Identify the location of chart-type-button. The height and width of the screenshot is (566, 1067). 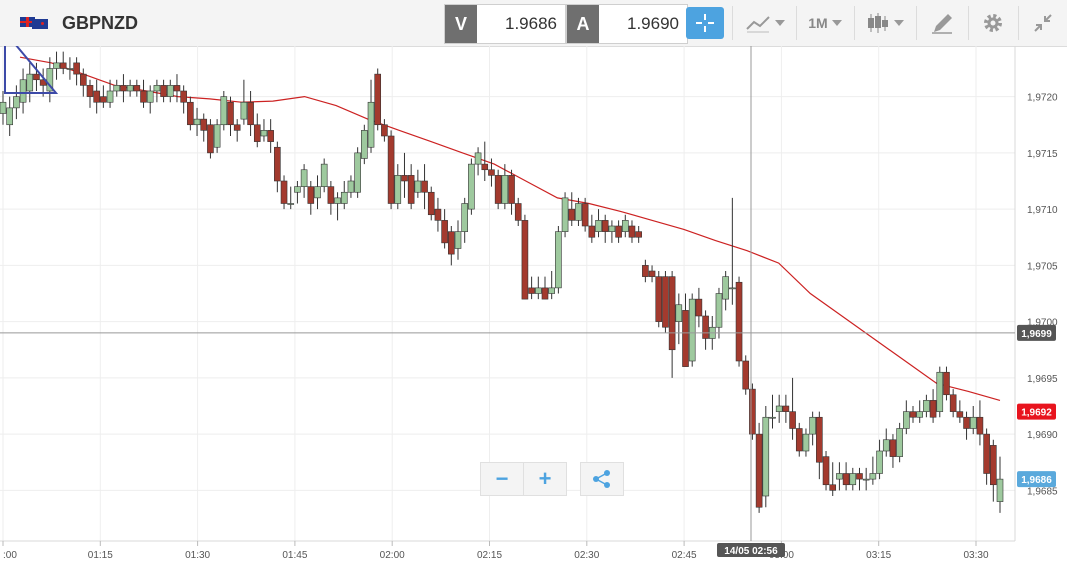
(885, 23).